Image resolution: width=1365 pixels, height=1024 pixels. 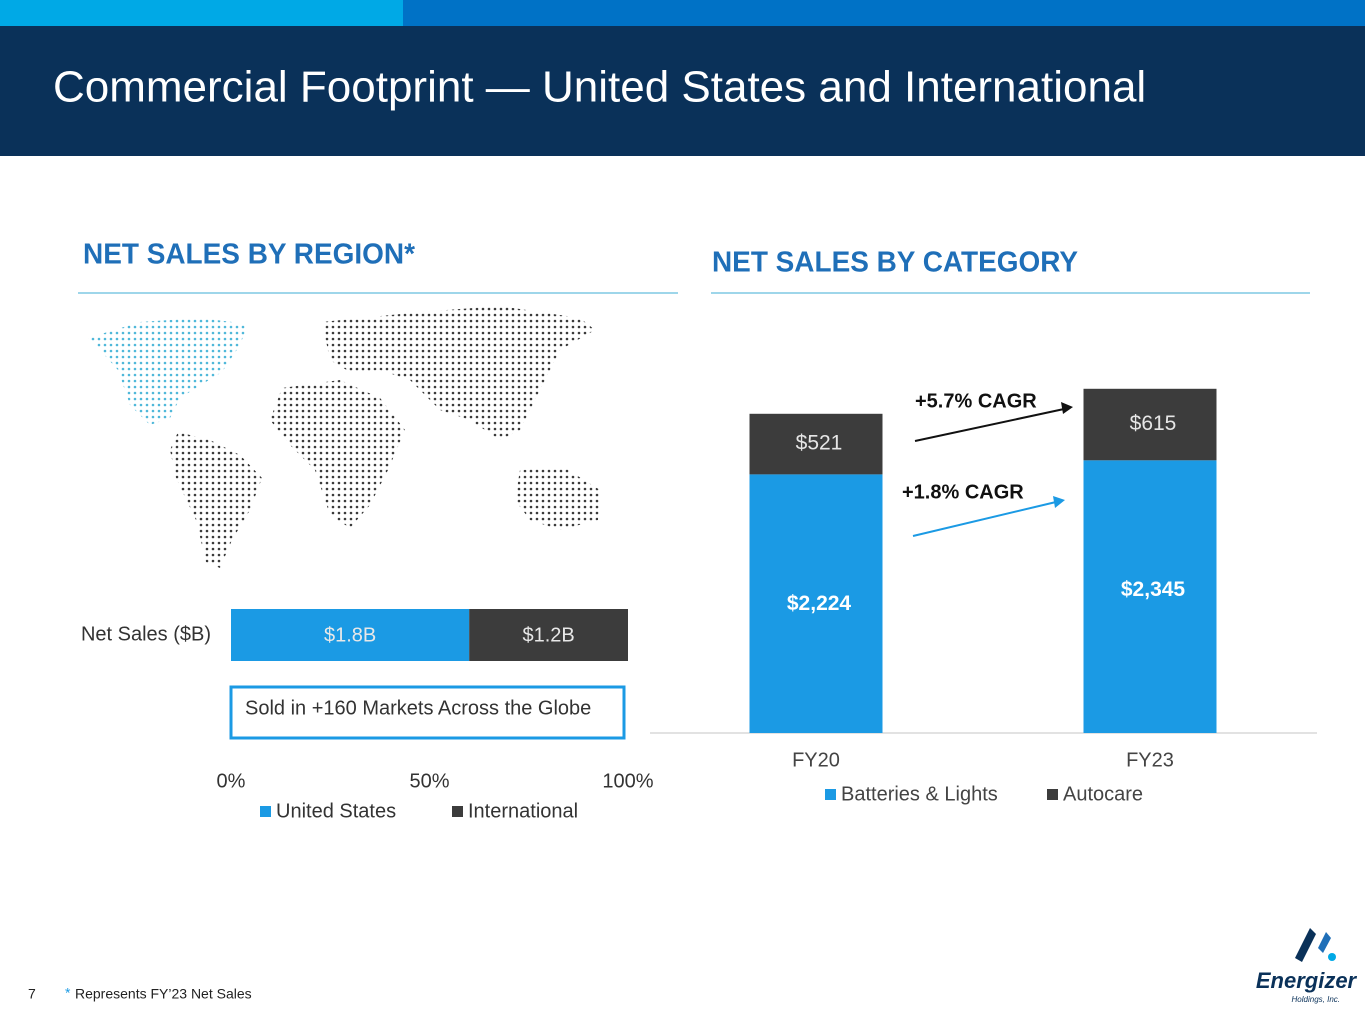 I want to click on chart-title: NET SALES BY CATEGORY, so click(x=895, y=263).